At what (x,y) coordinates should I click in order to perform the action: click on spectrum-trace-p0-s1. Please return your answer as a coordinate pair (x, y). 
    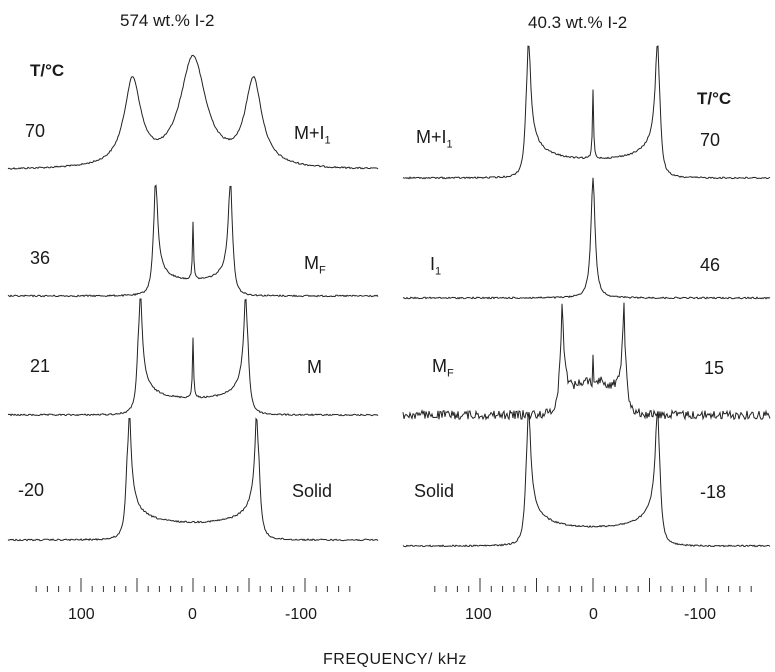
    Looking at the image, I should click on (193, 241).